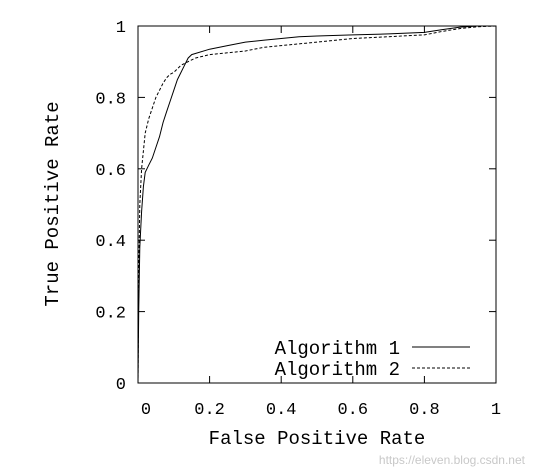 This screenshot has width=533, height=473. I want to click on x-tick-label: 1, so click(496, 410).